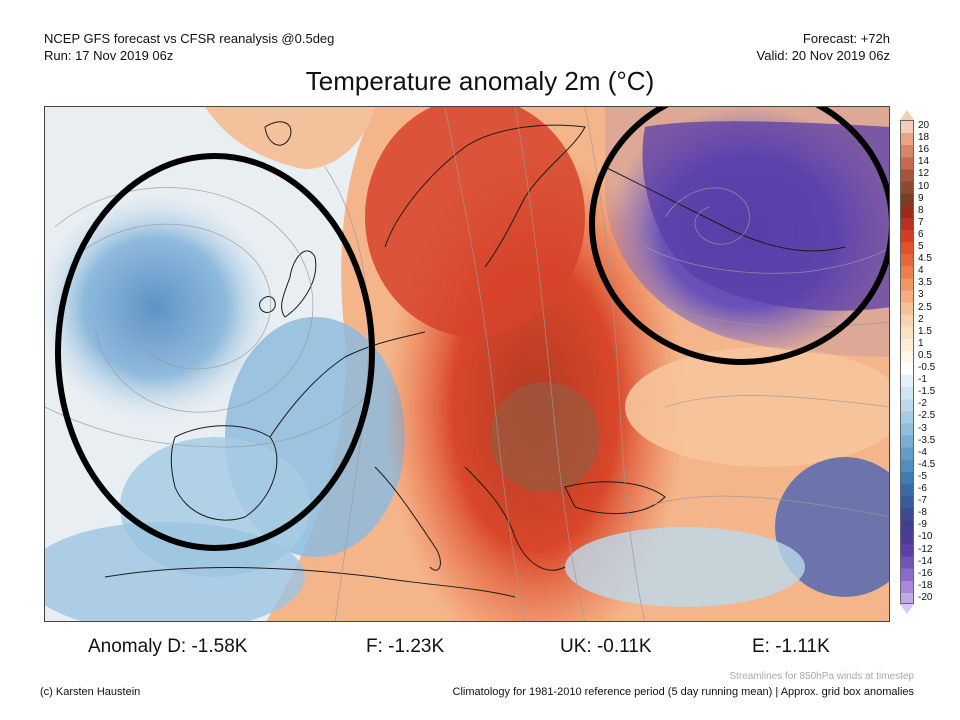 The height and width of the screenshot is (720, 960). Describe the element at coordinates (90, 692) in the screenshot. I see `credit: (c) Karsten Haustein` at that location.